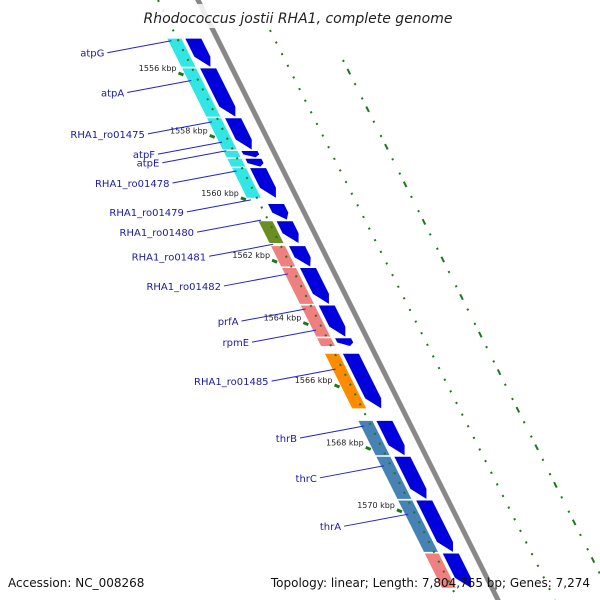 This screenshot has width=600, height=600. I want to click on tick-label: 1558 kbp, so click(189, 130).